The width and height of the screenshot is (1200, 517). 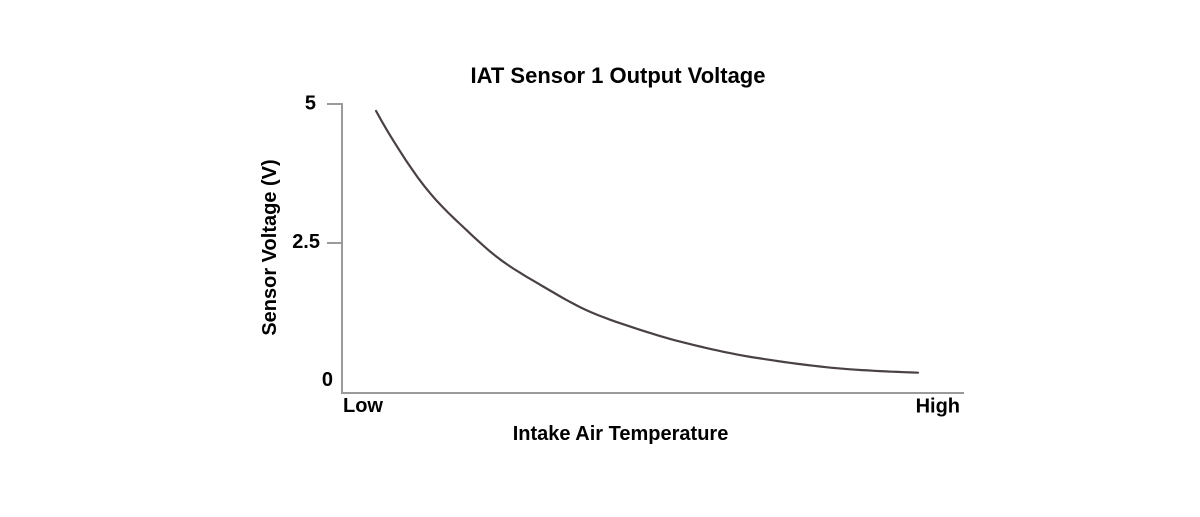 What do you see at coordinates (938, 407) in the screenshot?
I see `svg-text: High` at bounding box center [938, 407].